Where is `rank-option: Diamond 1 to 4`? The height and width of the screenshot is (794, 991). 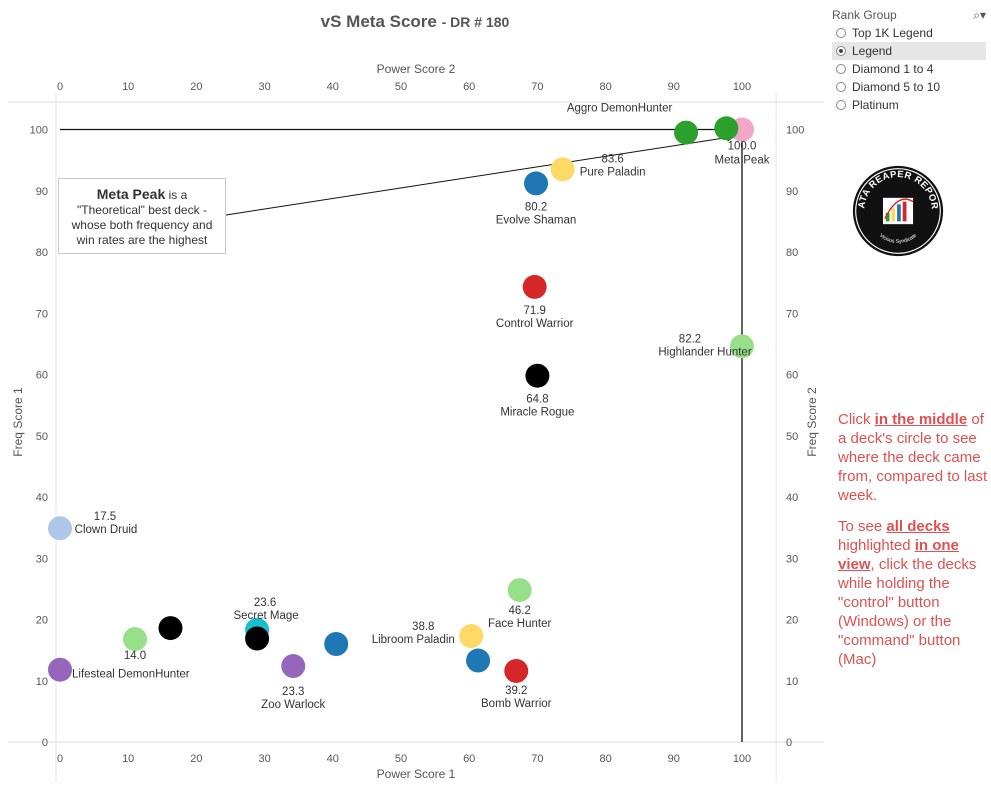 rank-option: Diamond 1 to 4 is located at coordinates (909, 69).